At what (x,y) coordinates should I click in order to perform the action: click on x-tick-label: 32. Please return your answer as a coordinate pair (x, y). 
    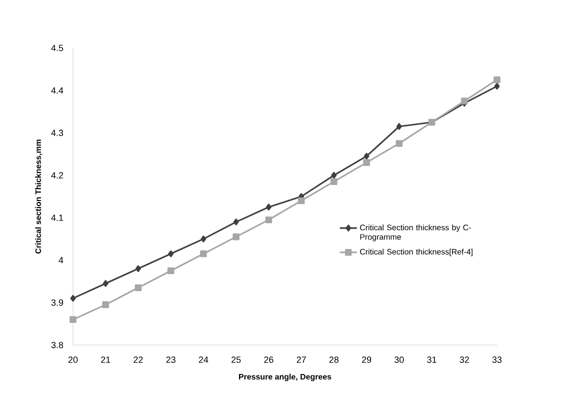
    Looking at the image, I should click on (464, 359).